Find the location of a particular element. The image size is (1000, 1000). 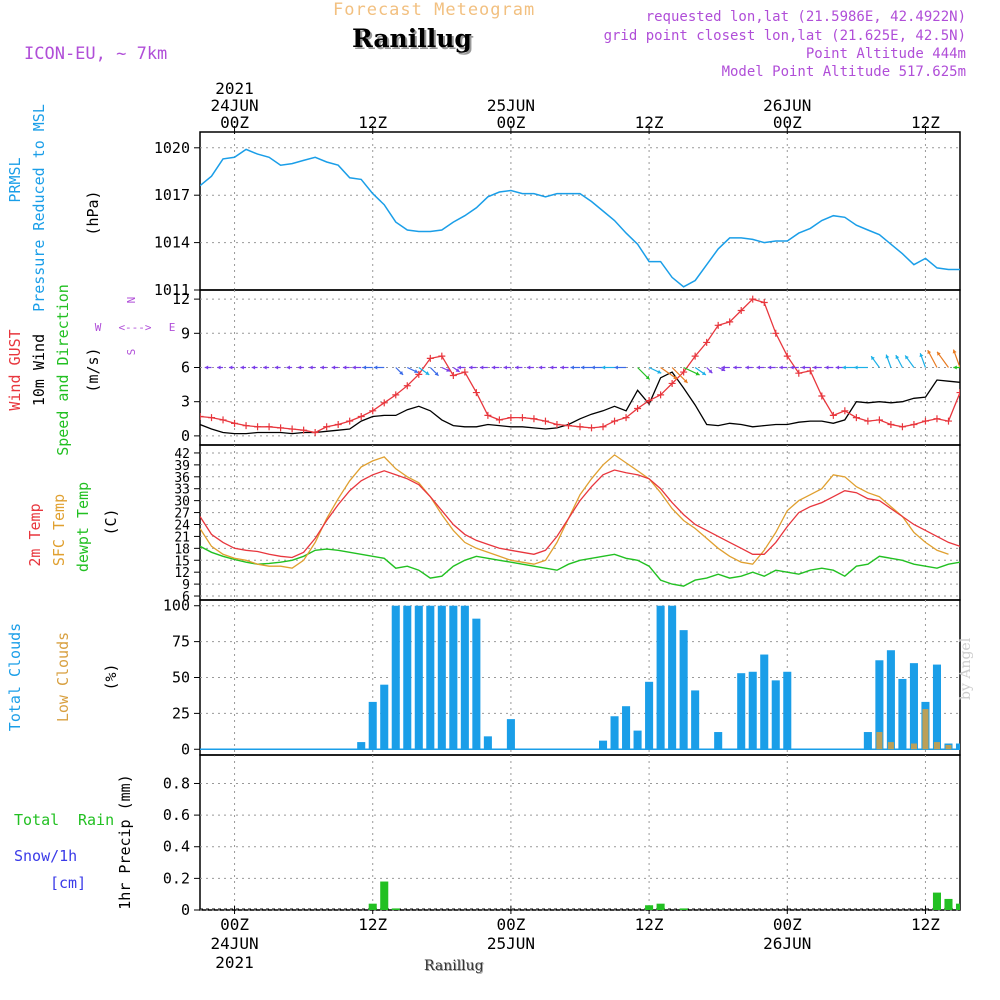

wind-ytick-label: 6 is located at coordinates (185, 368).